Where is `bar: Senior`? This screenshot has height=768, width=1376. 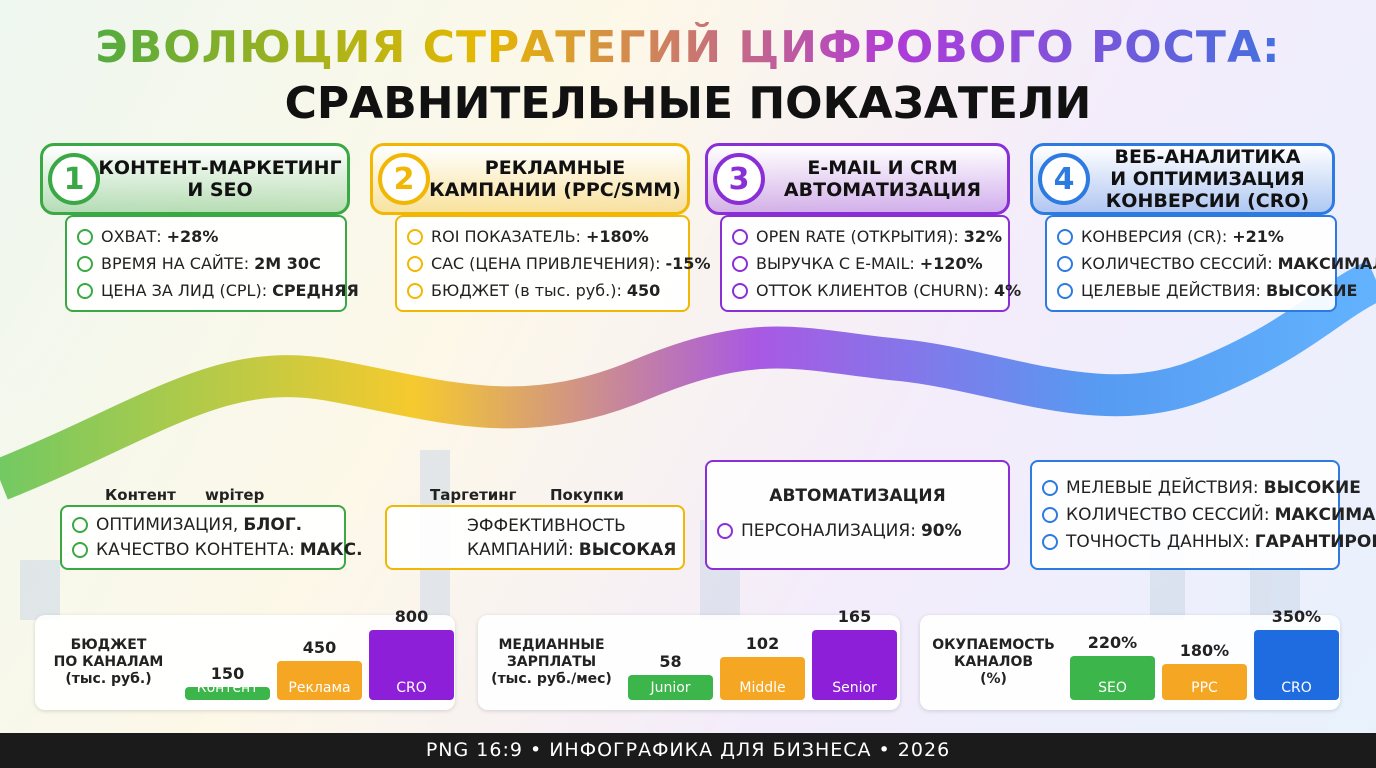
bar: Senior is located at coordinates (854, 665).